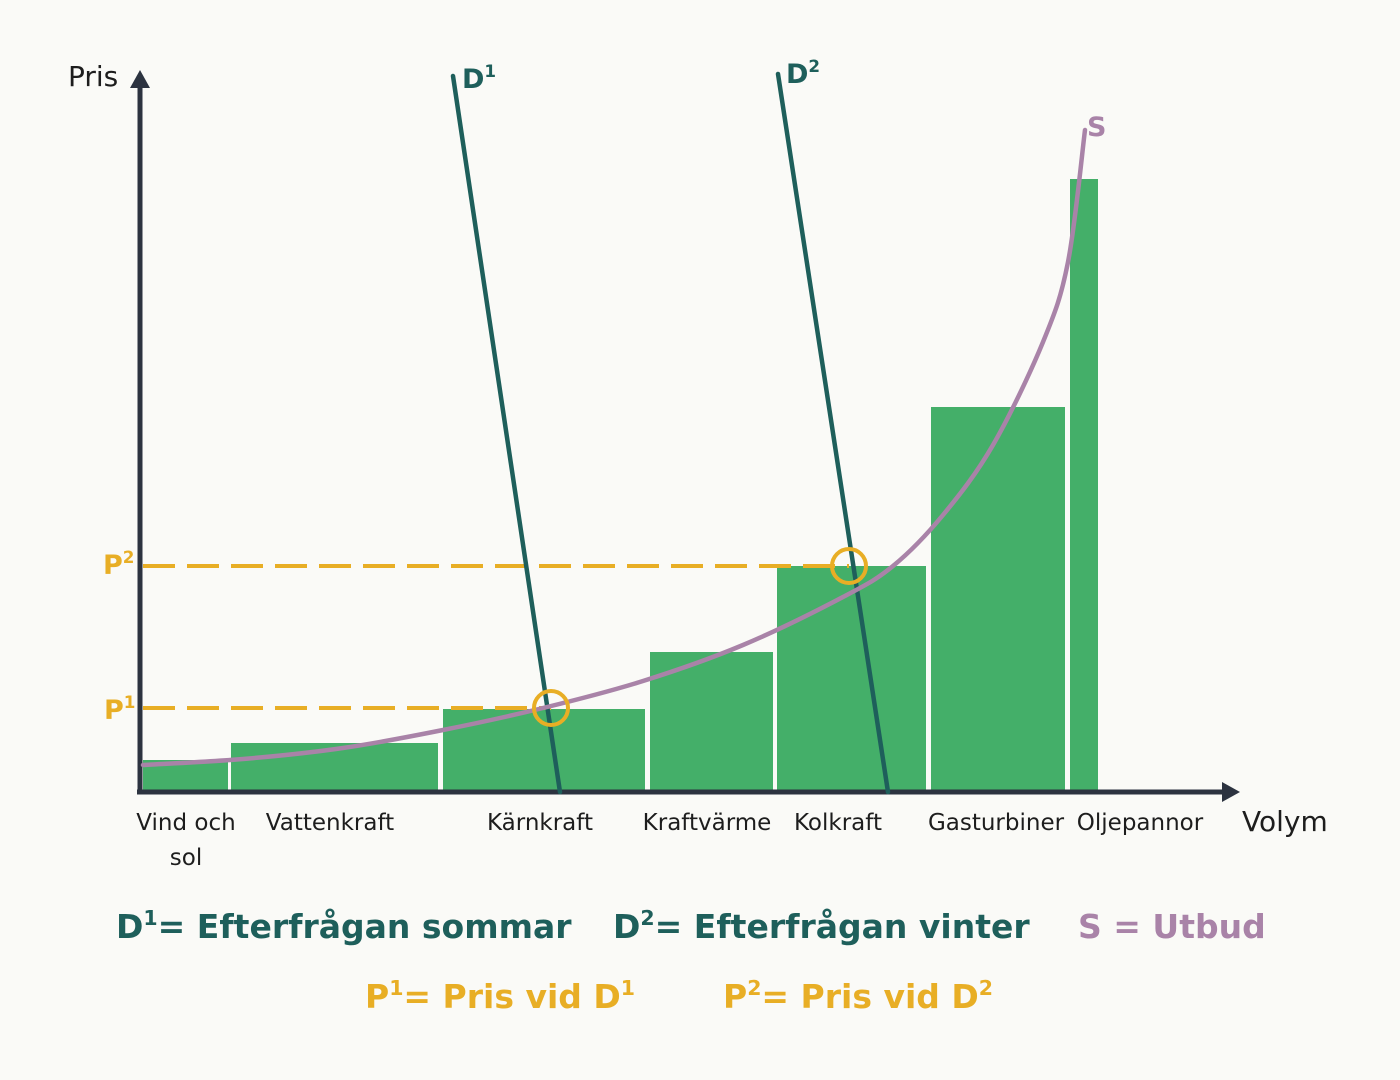  I want to click on legend-p2: P2= Pris vid D2, so click(858, 996).